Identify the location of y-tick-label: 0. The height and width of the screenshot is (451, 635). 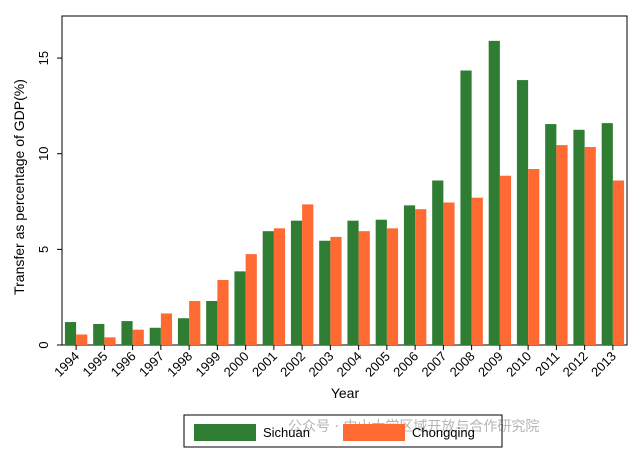
(43, 344).